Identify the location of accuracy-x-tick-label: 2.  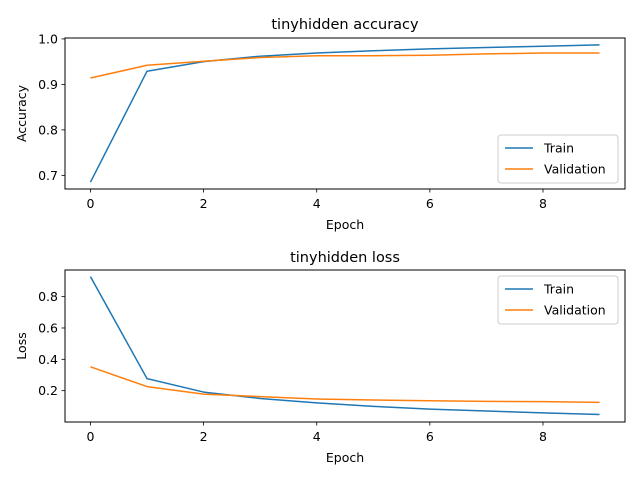
(204, 203).